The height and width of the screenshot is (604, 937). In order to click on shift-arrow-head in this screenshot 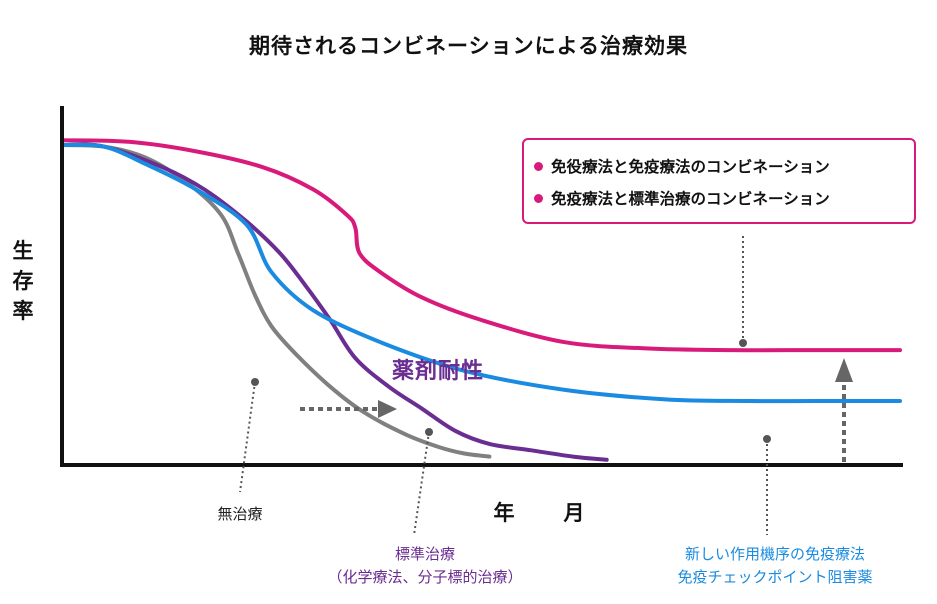, I will do `click(387, 409)`.